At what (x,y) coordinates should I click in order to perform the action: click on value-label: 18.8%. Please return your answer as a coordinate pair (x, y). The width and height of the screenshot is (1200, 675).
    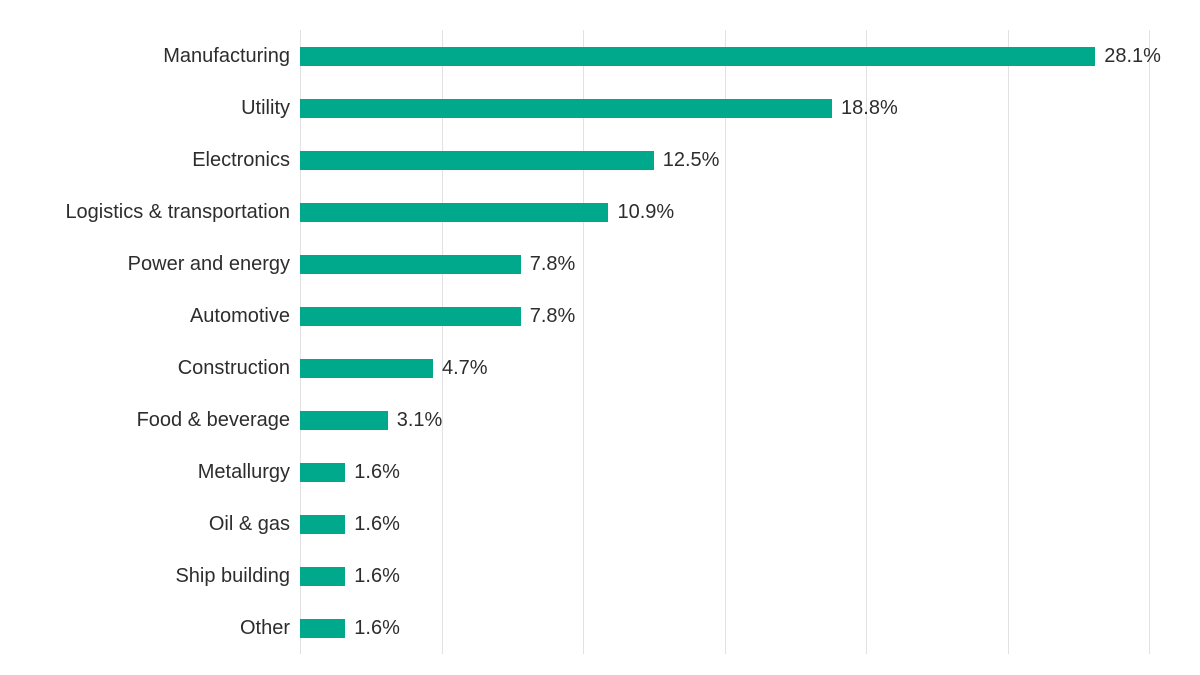
    Looking at the image, I should click on (869, 108).